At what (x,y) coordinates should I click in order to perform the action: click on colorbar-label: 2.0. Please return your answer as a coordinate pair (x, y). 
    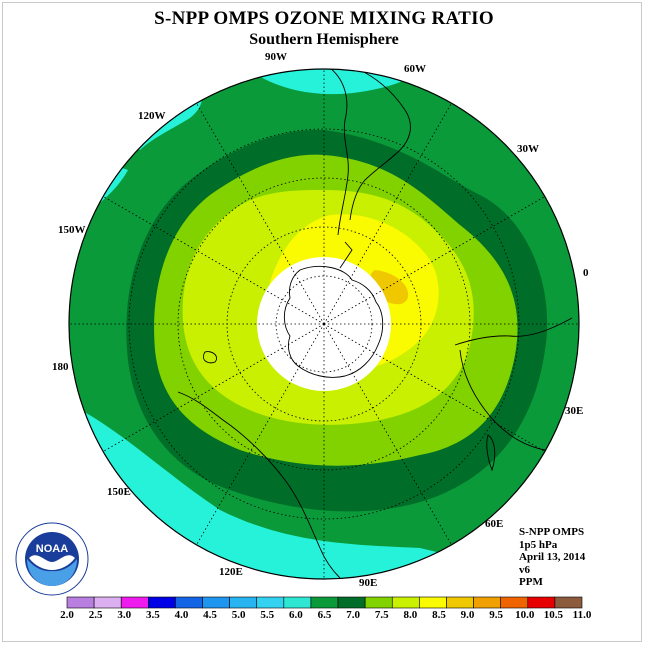
    Looking at the image, I should click on (67, 615).